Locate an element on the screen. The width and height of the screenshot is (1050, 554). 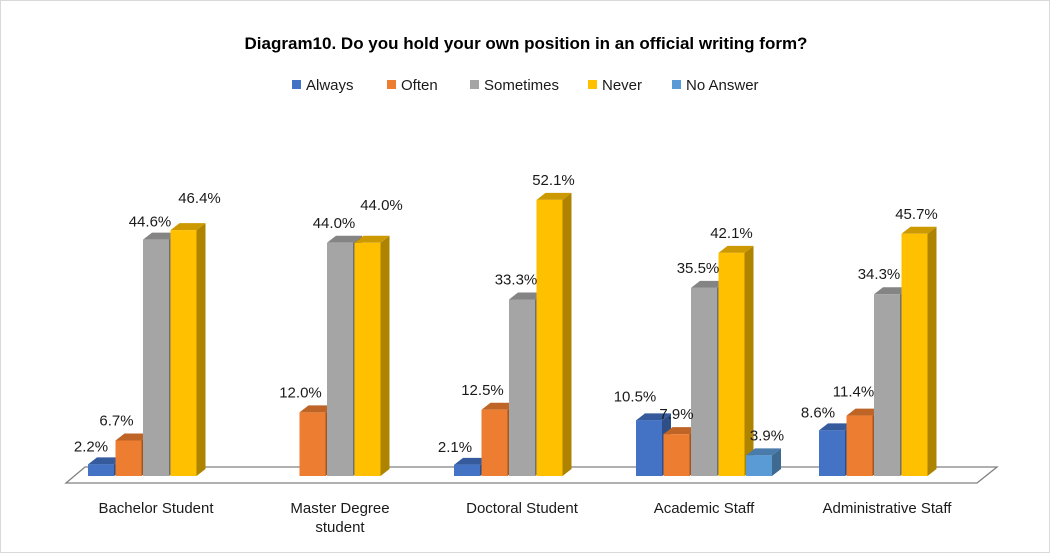
data-label-administrative-staff-never: 45.7% is located at coordinates (916, 214).